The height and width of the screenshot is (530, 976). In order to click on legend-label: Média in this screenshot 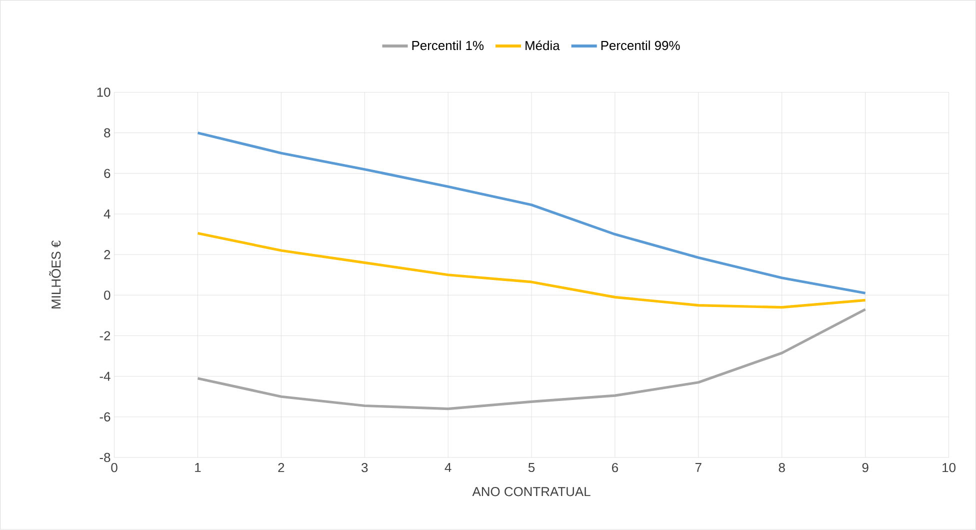, I will do `click(543, 45)`.